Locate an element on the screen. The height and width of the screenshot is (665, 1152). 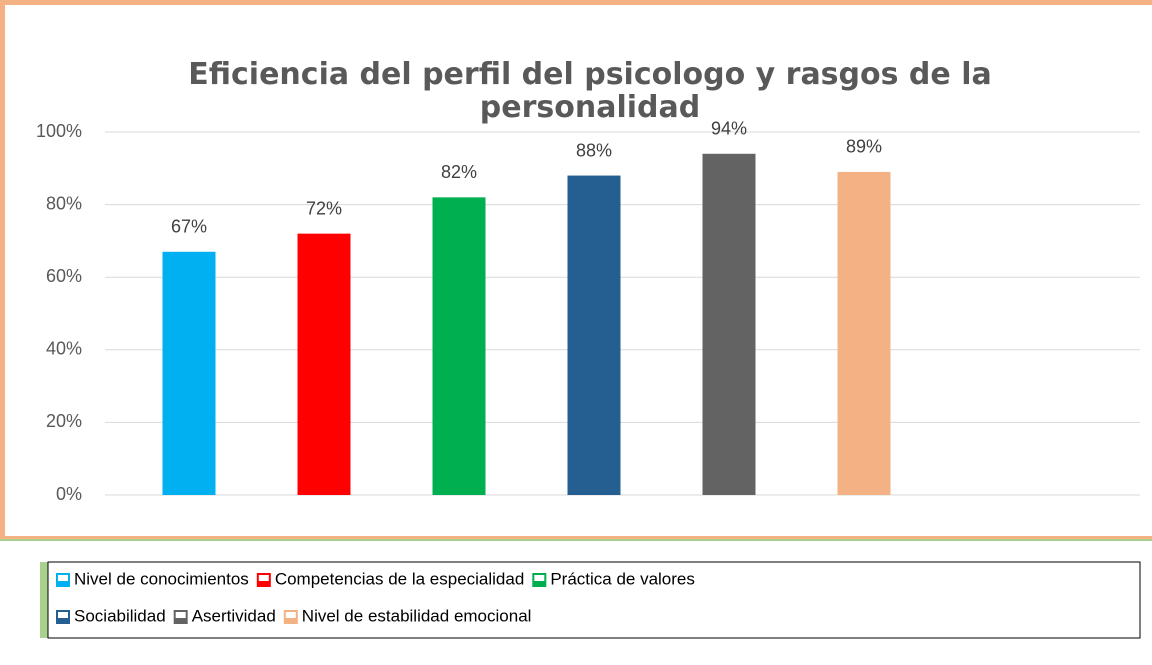
data-label: 82% is located at coordinates (459, 172).